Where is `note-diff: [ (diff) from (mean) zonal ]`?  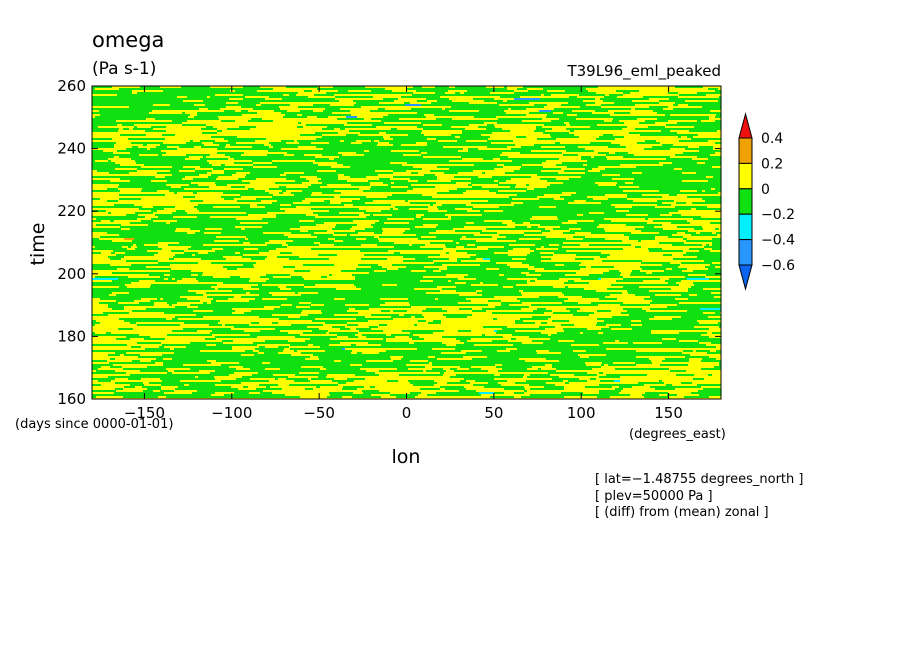
note-diff: [ (diff) from (mean) zonal ] is located at coordinates (682, 512).